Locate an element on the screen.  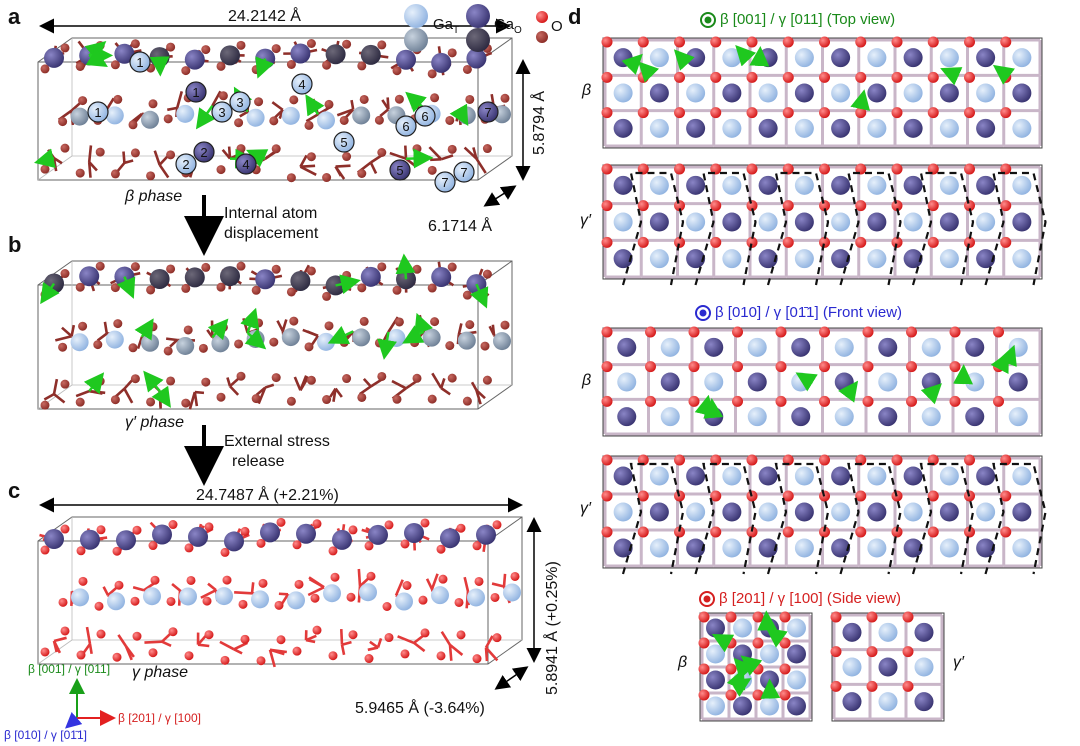
panel-c-length-x: 24.7487 Å (+2.21%) is located at coordinates (267, 495).